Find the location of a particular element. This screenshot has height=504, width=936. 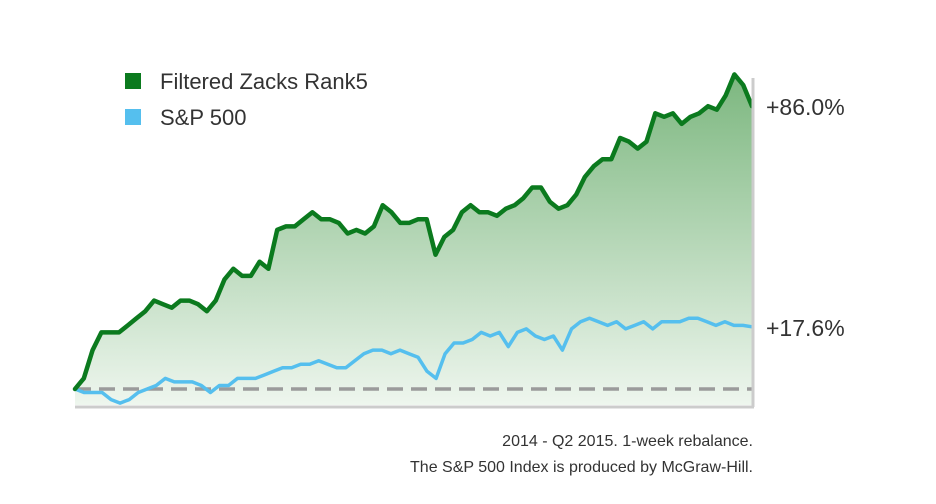

end-label-series-0: +86.0% is located at coordinates (805, 107).